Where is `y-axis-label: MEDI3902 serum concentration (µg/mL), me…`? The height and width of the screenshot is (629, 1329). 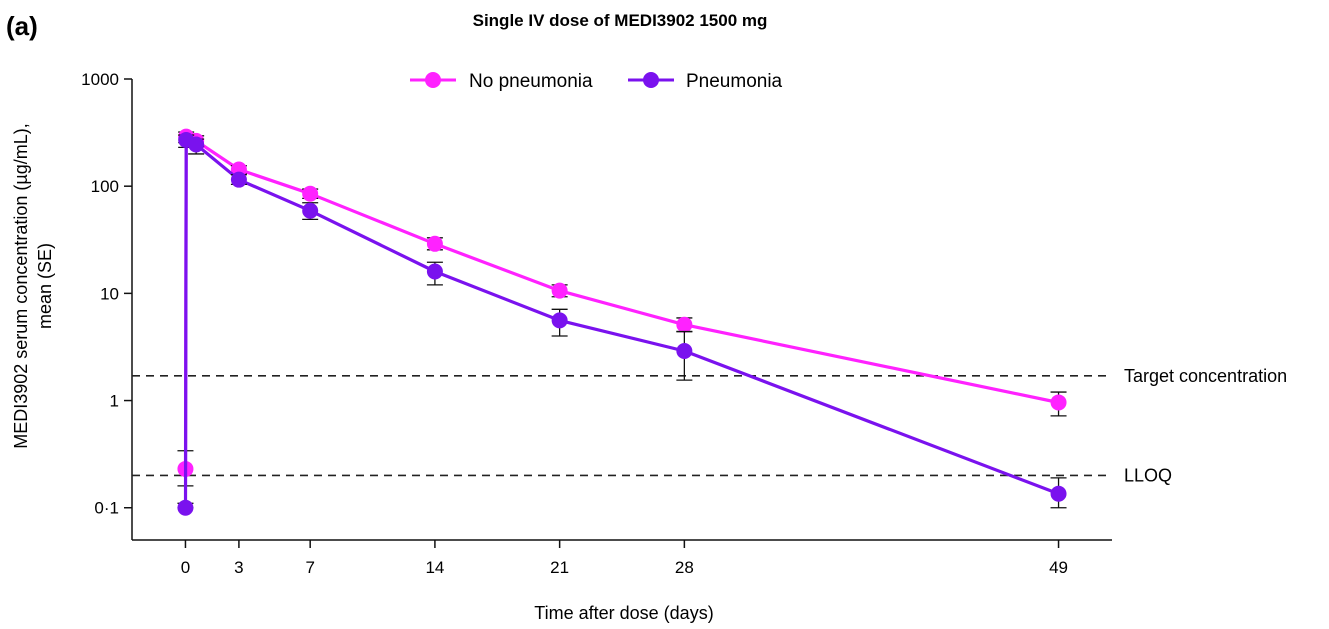
y-axis-label: MEDI3902 serum concentration (µg/mL), me… is located at coordinates (33, 286).